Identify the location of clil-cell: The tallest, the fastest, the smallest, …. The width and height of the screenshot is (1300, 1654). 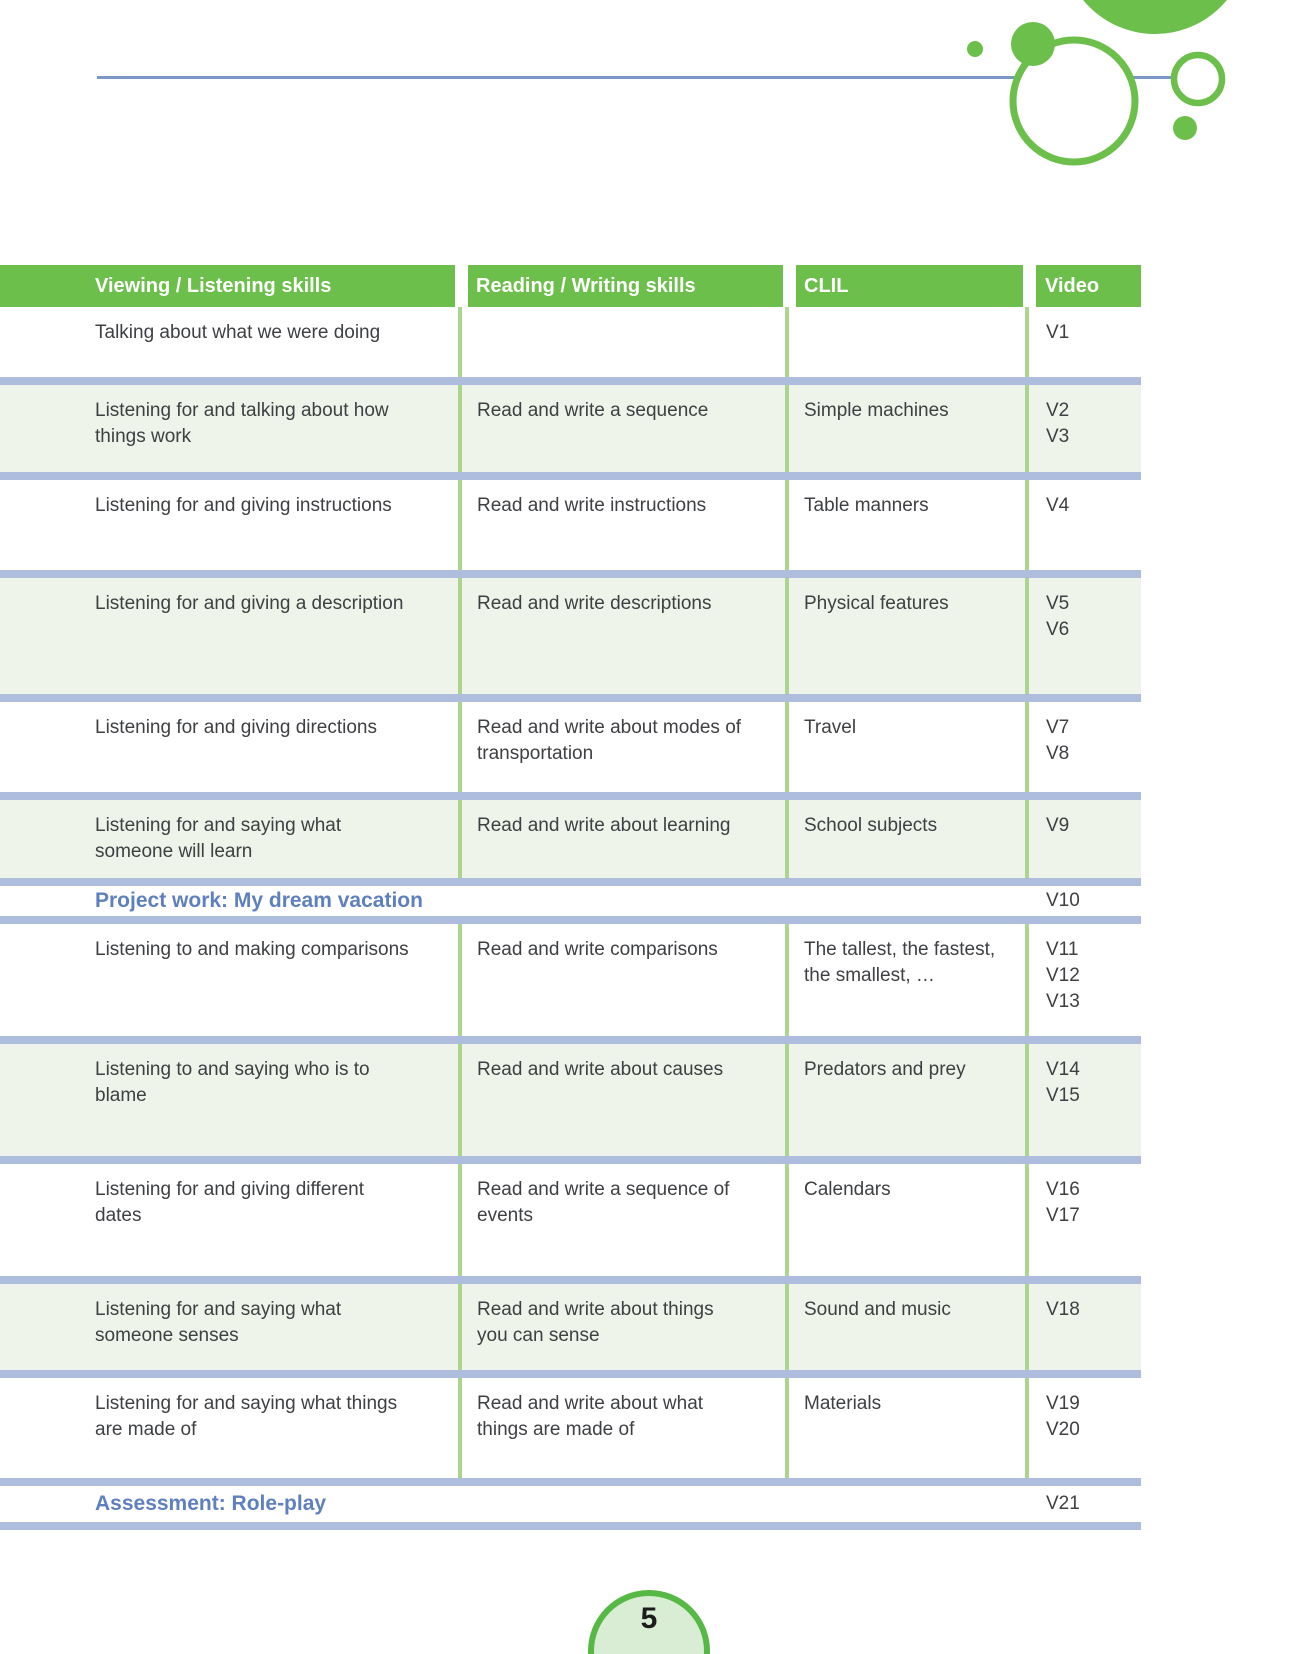
(900, 962).